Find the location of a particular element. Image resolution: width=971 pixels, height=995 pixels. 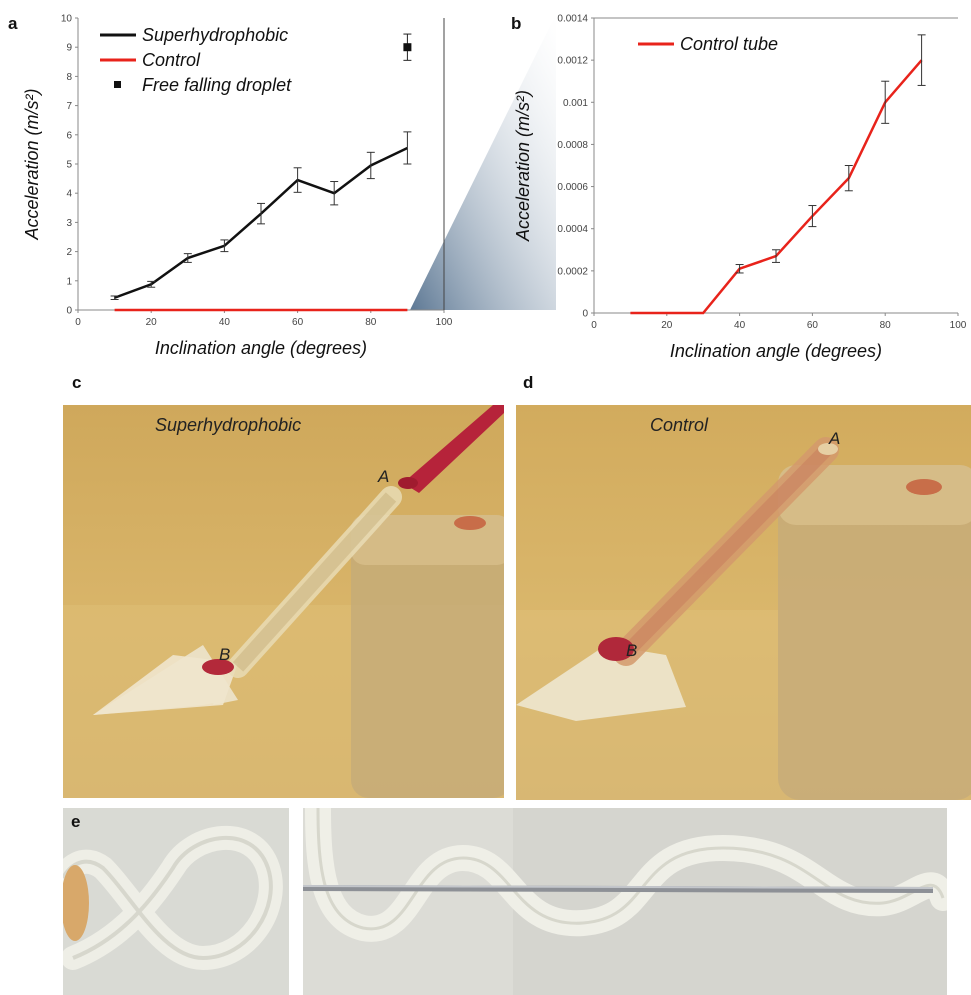

data-point-square is located at coordinates (407, 47).